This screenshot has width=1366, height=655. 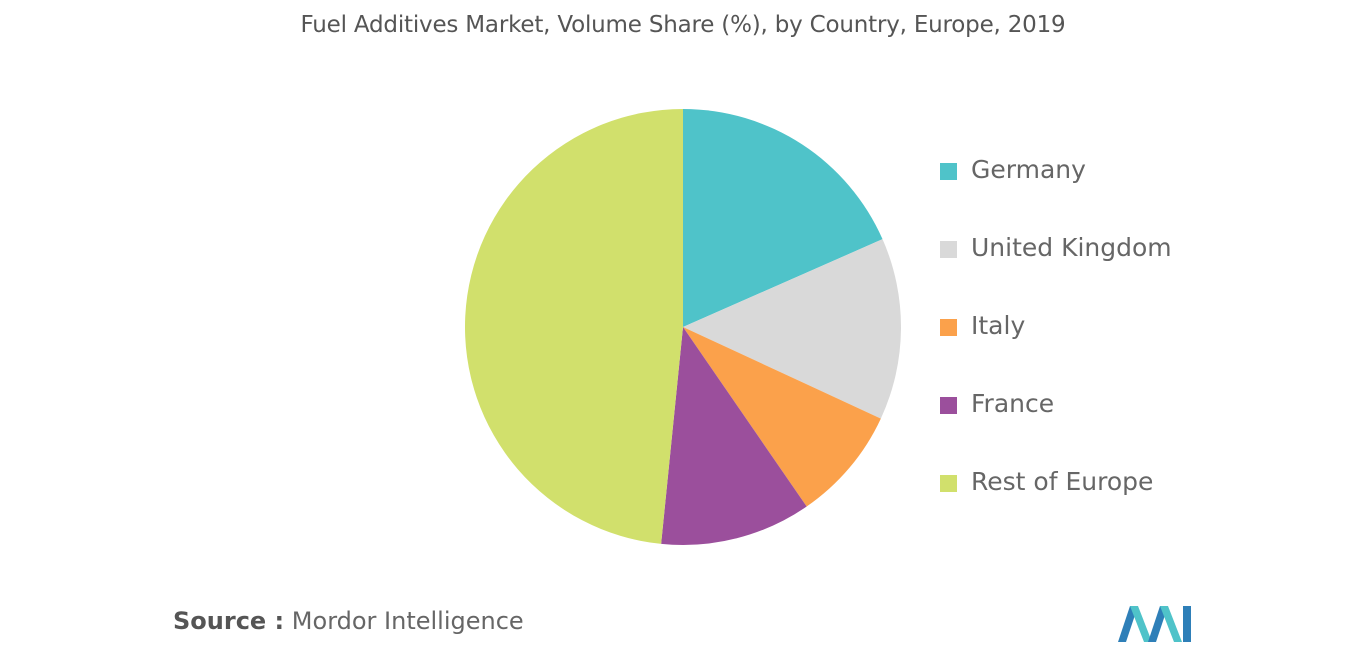 What do you see at coordinates (1100, 267) in the screenshot?
I see `legend-item-united-kingdom: United Kingdom` at bounding box center [1100, 267].